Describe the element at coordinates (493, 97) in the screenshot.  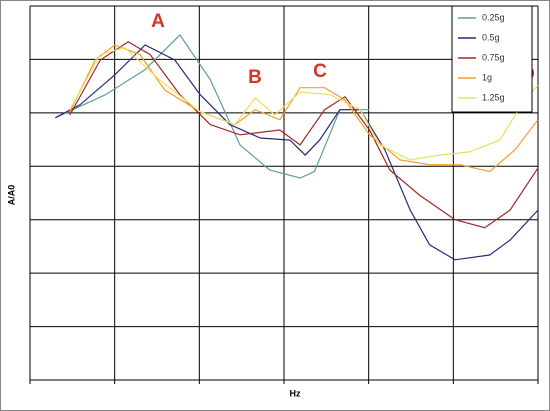
I see `legend-label: 1.25g` at that location.